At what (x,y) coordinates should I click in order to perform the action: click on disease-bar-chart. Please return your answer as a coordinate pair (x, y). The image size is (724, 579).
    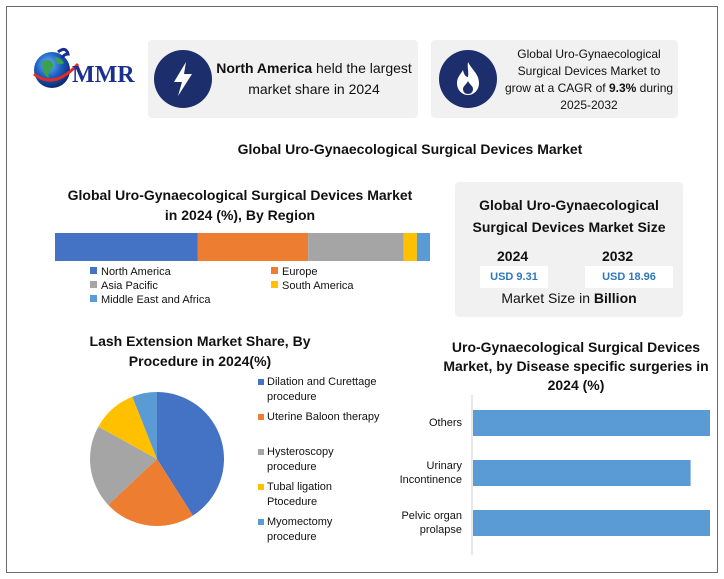
    Looking at the image, I should click on (590, 475).